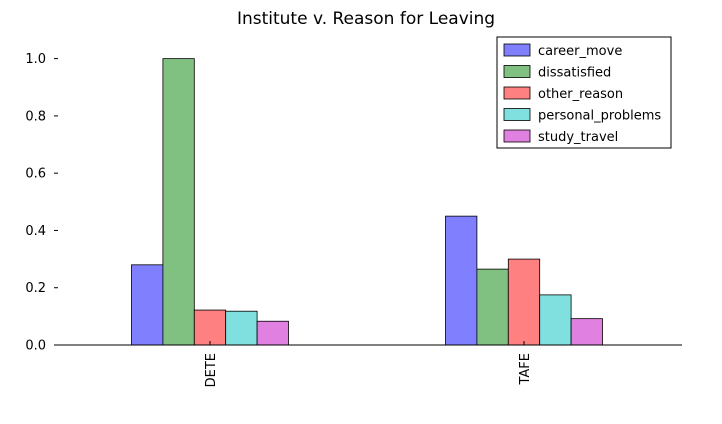 This screenshot has height=424, width=722. I want to click on legend-swatch-dissatisfied, so click(517, 71).